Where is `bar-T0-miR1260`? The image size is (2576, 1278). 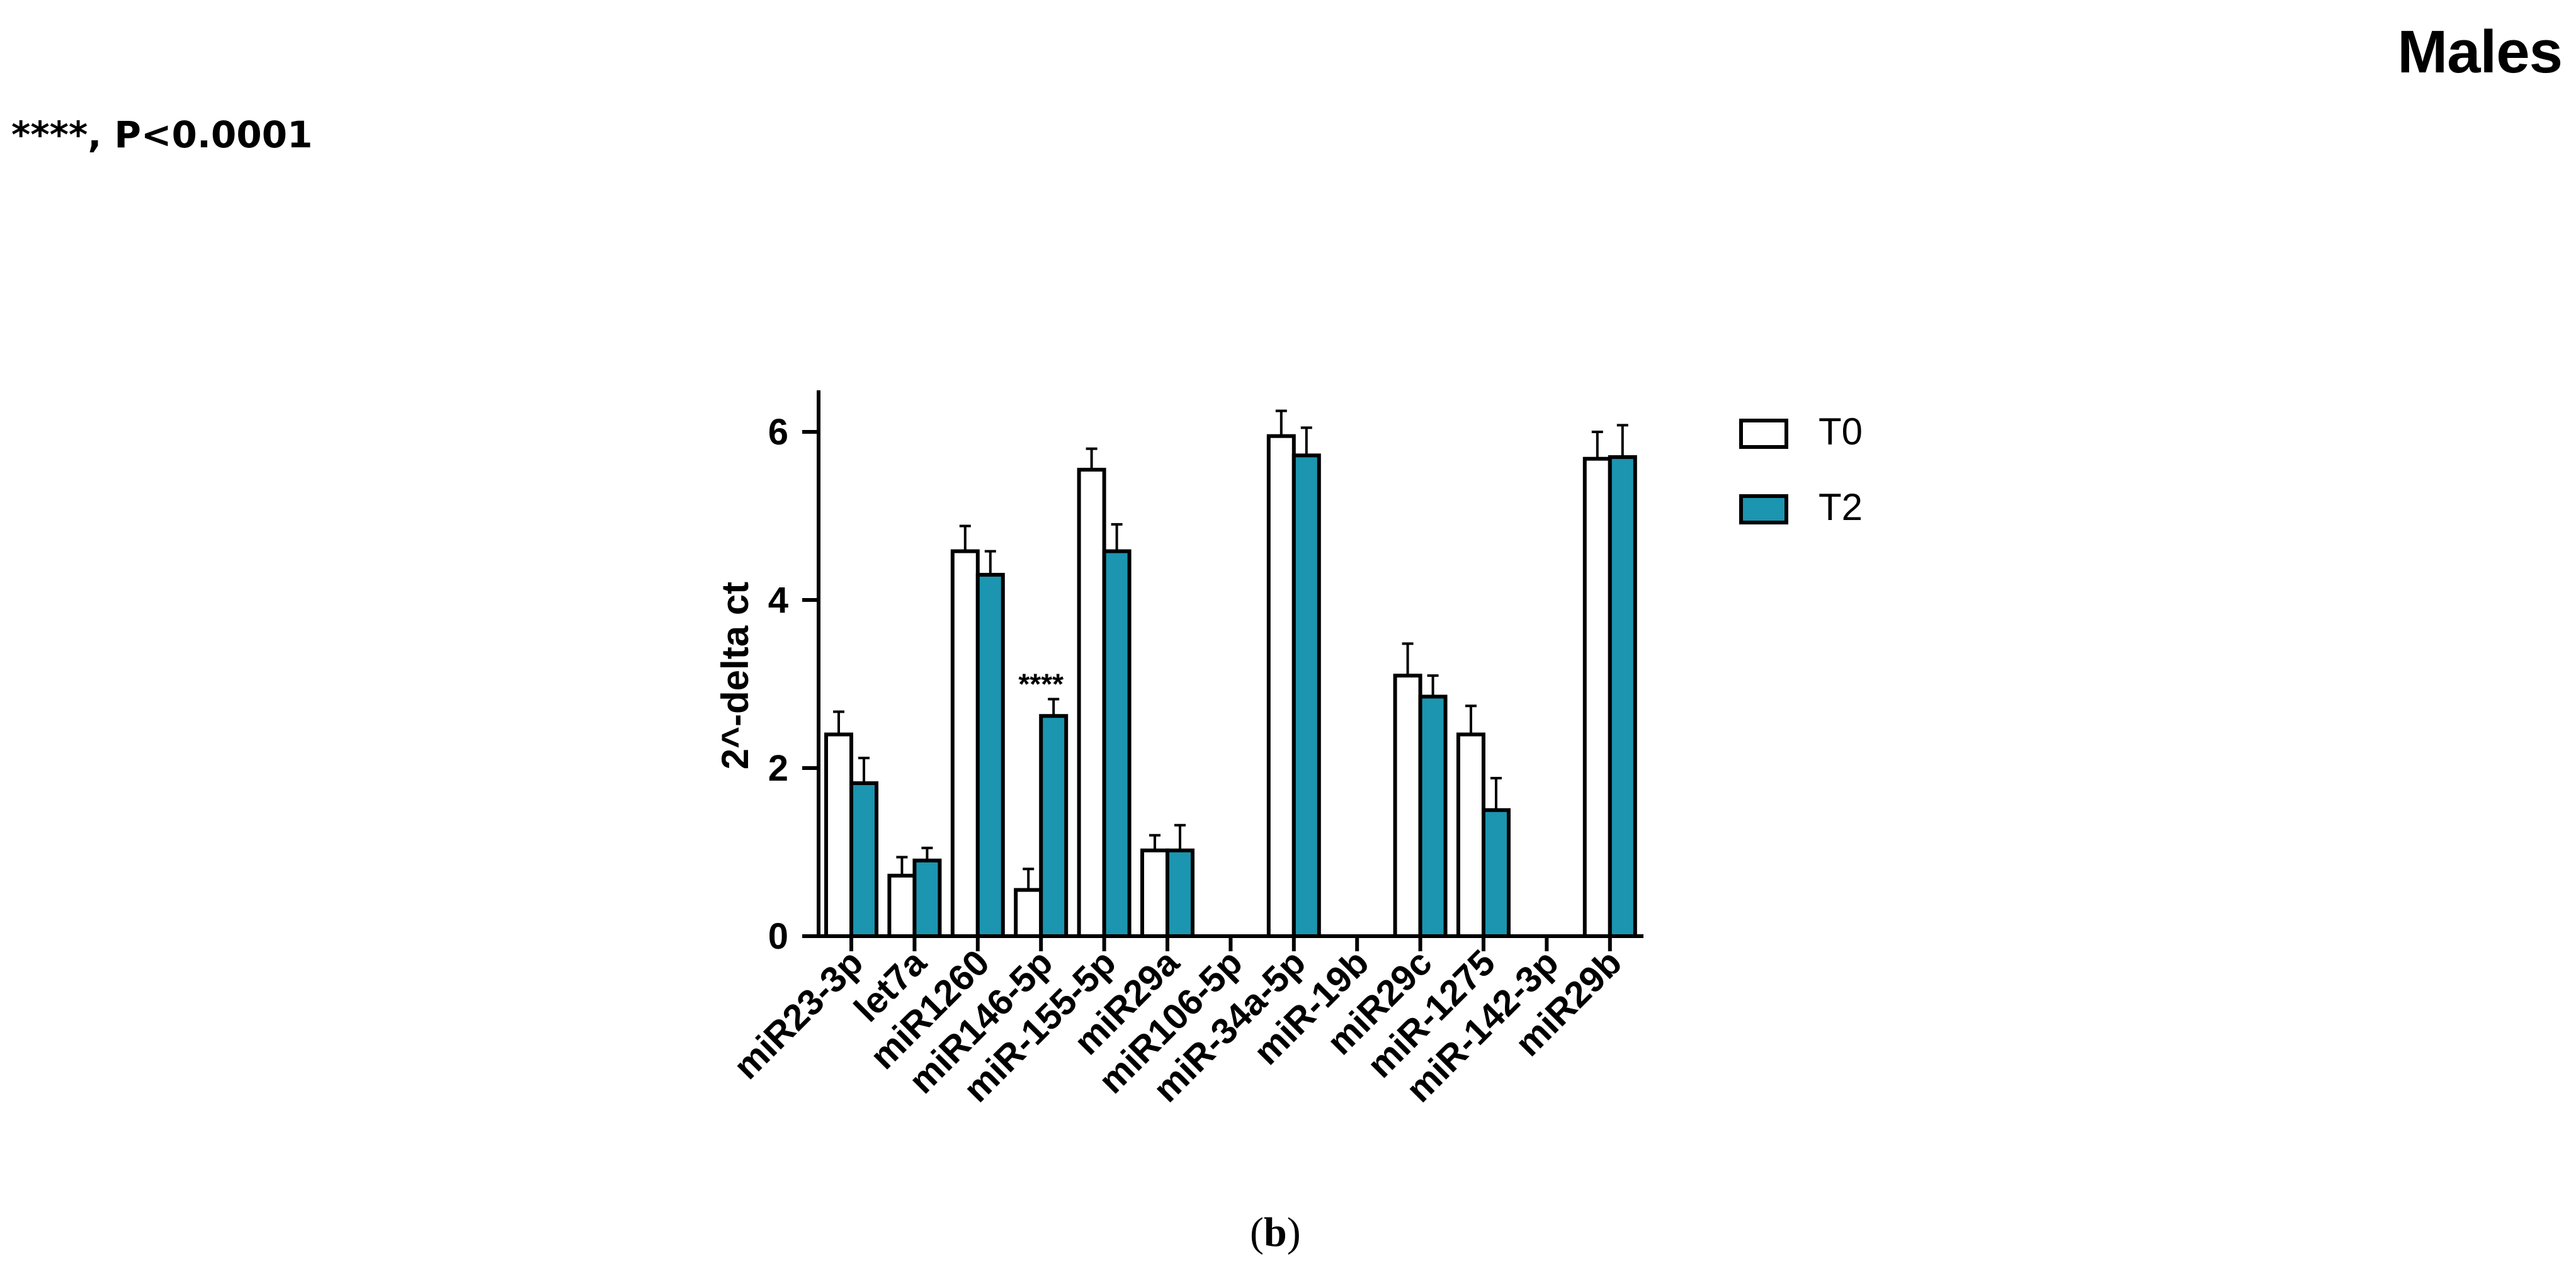
bar-T0-miR1260 is located at coordinates (965, 744).